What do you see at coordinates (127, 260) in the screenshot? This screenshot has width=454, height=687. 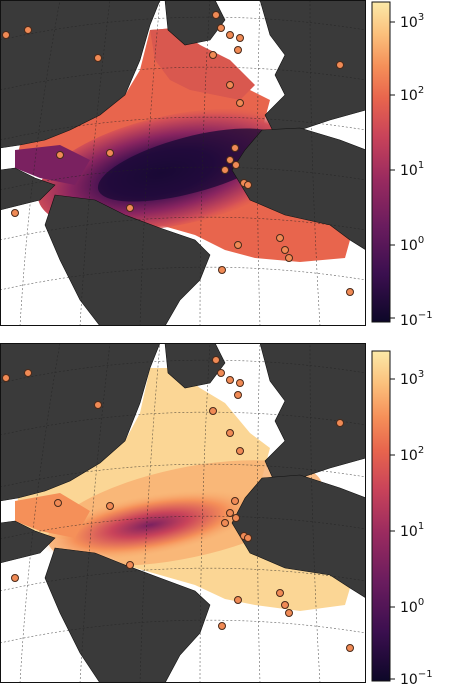 I see `south-america-land` at bounding box center [127, 260].